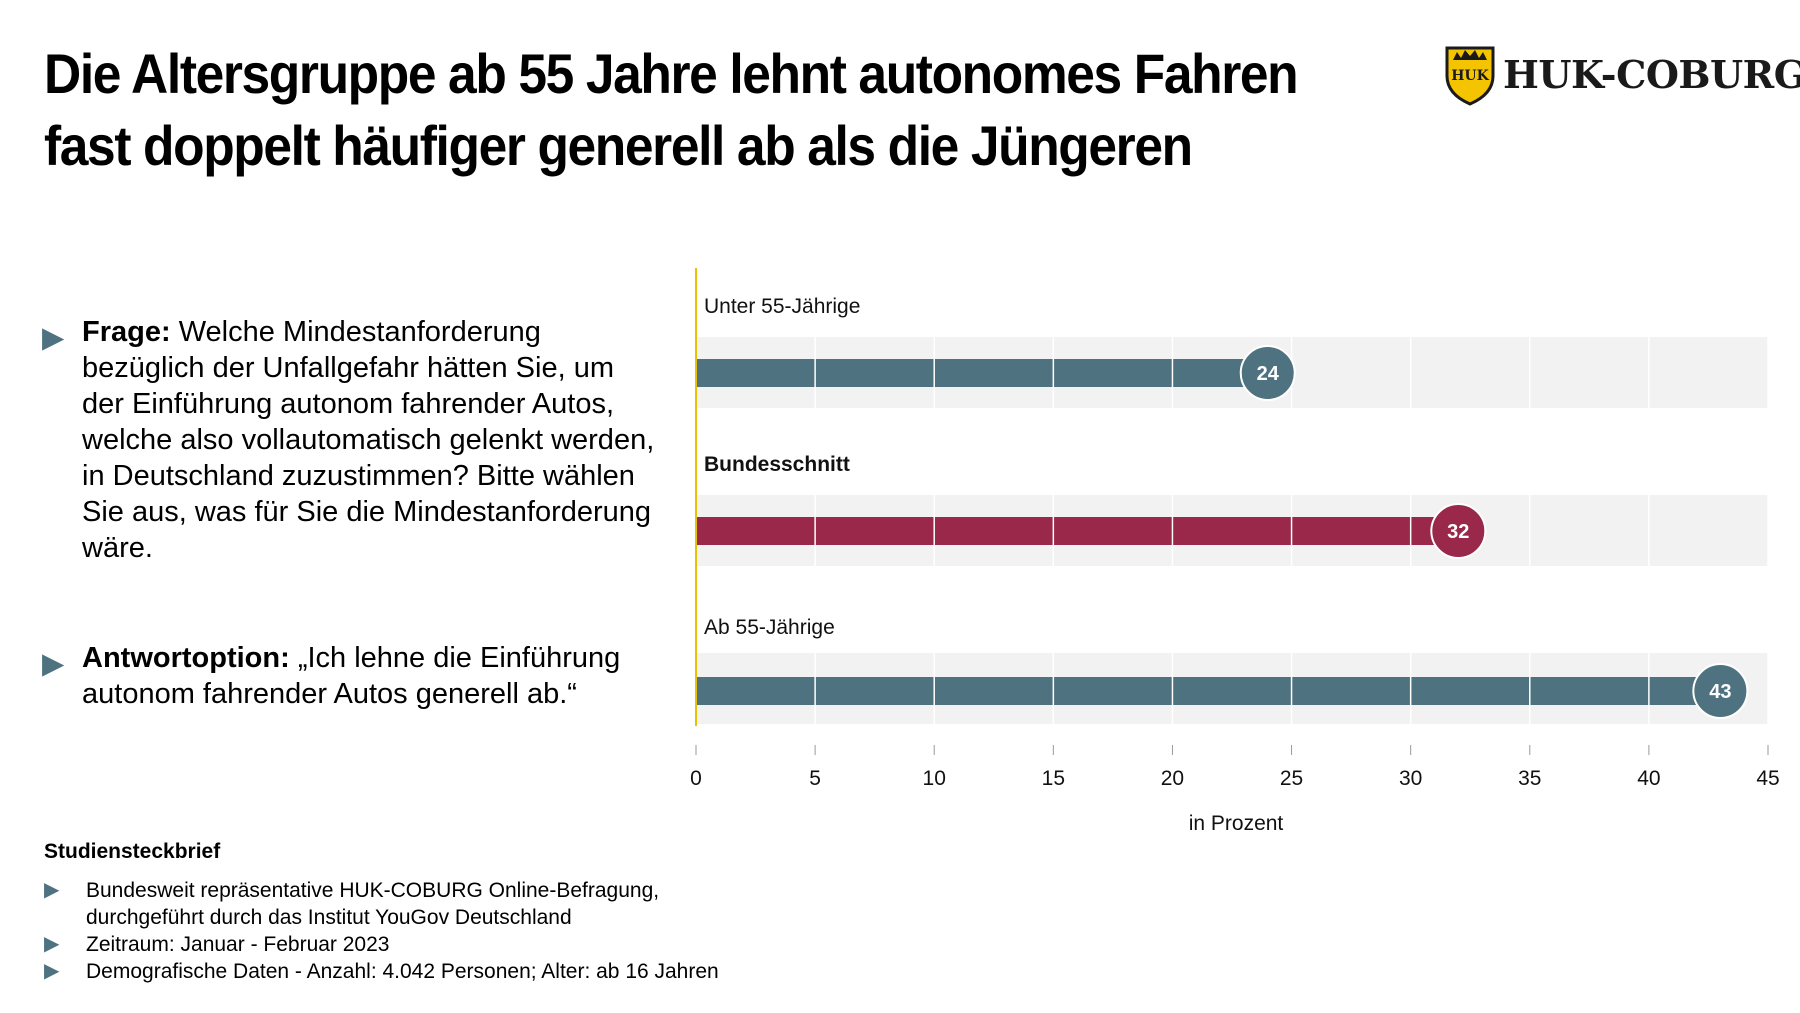 The image size is (1800, 1013). What do you see at coordinates (769, 627) in the screenshot?
I see `category-label: Ab 55-Jährige` at bounding box center [769, 627].